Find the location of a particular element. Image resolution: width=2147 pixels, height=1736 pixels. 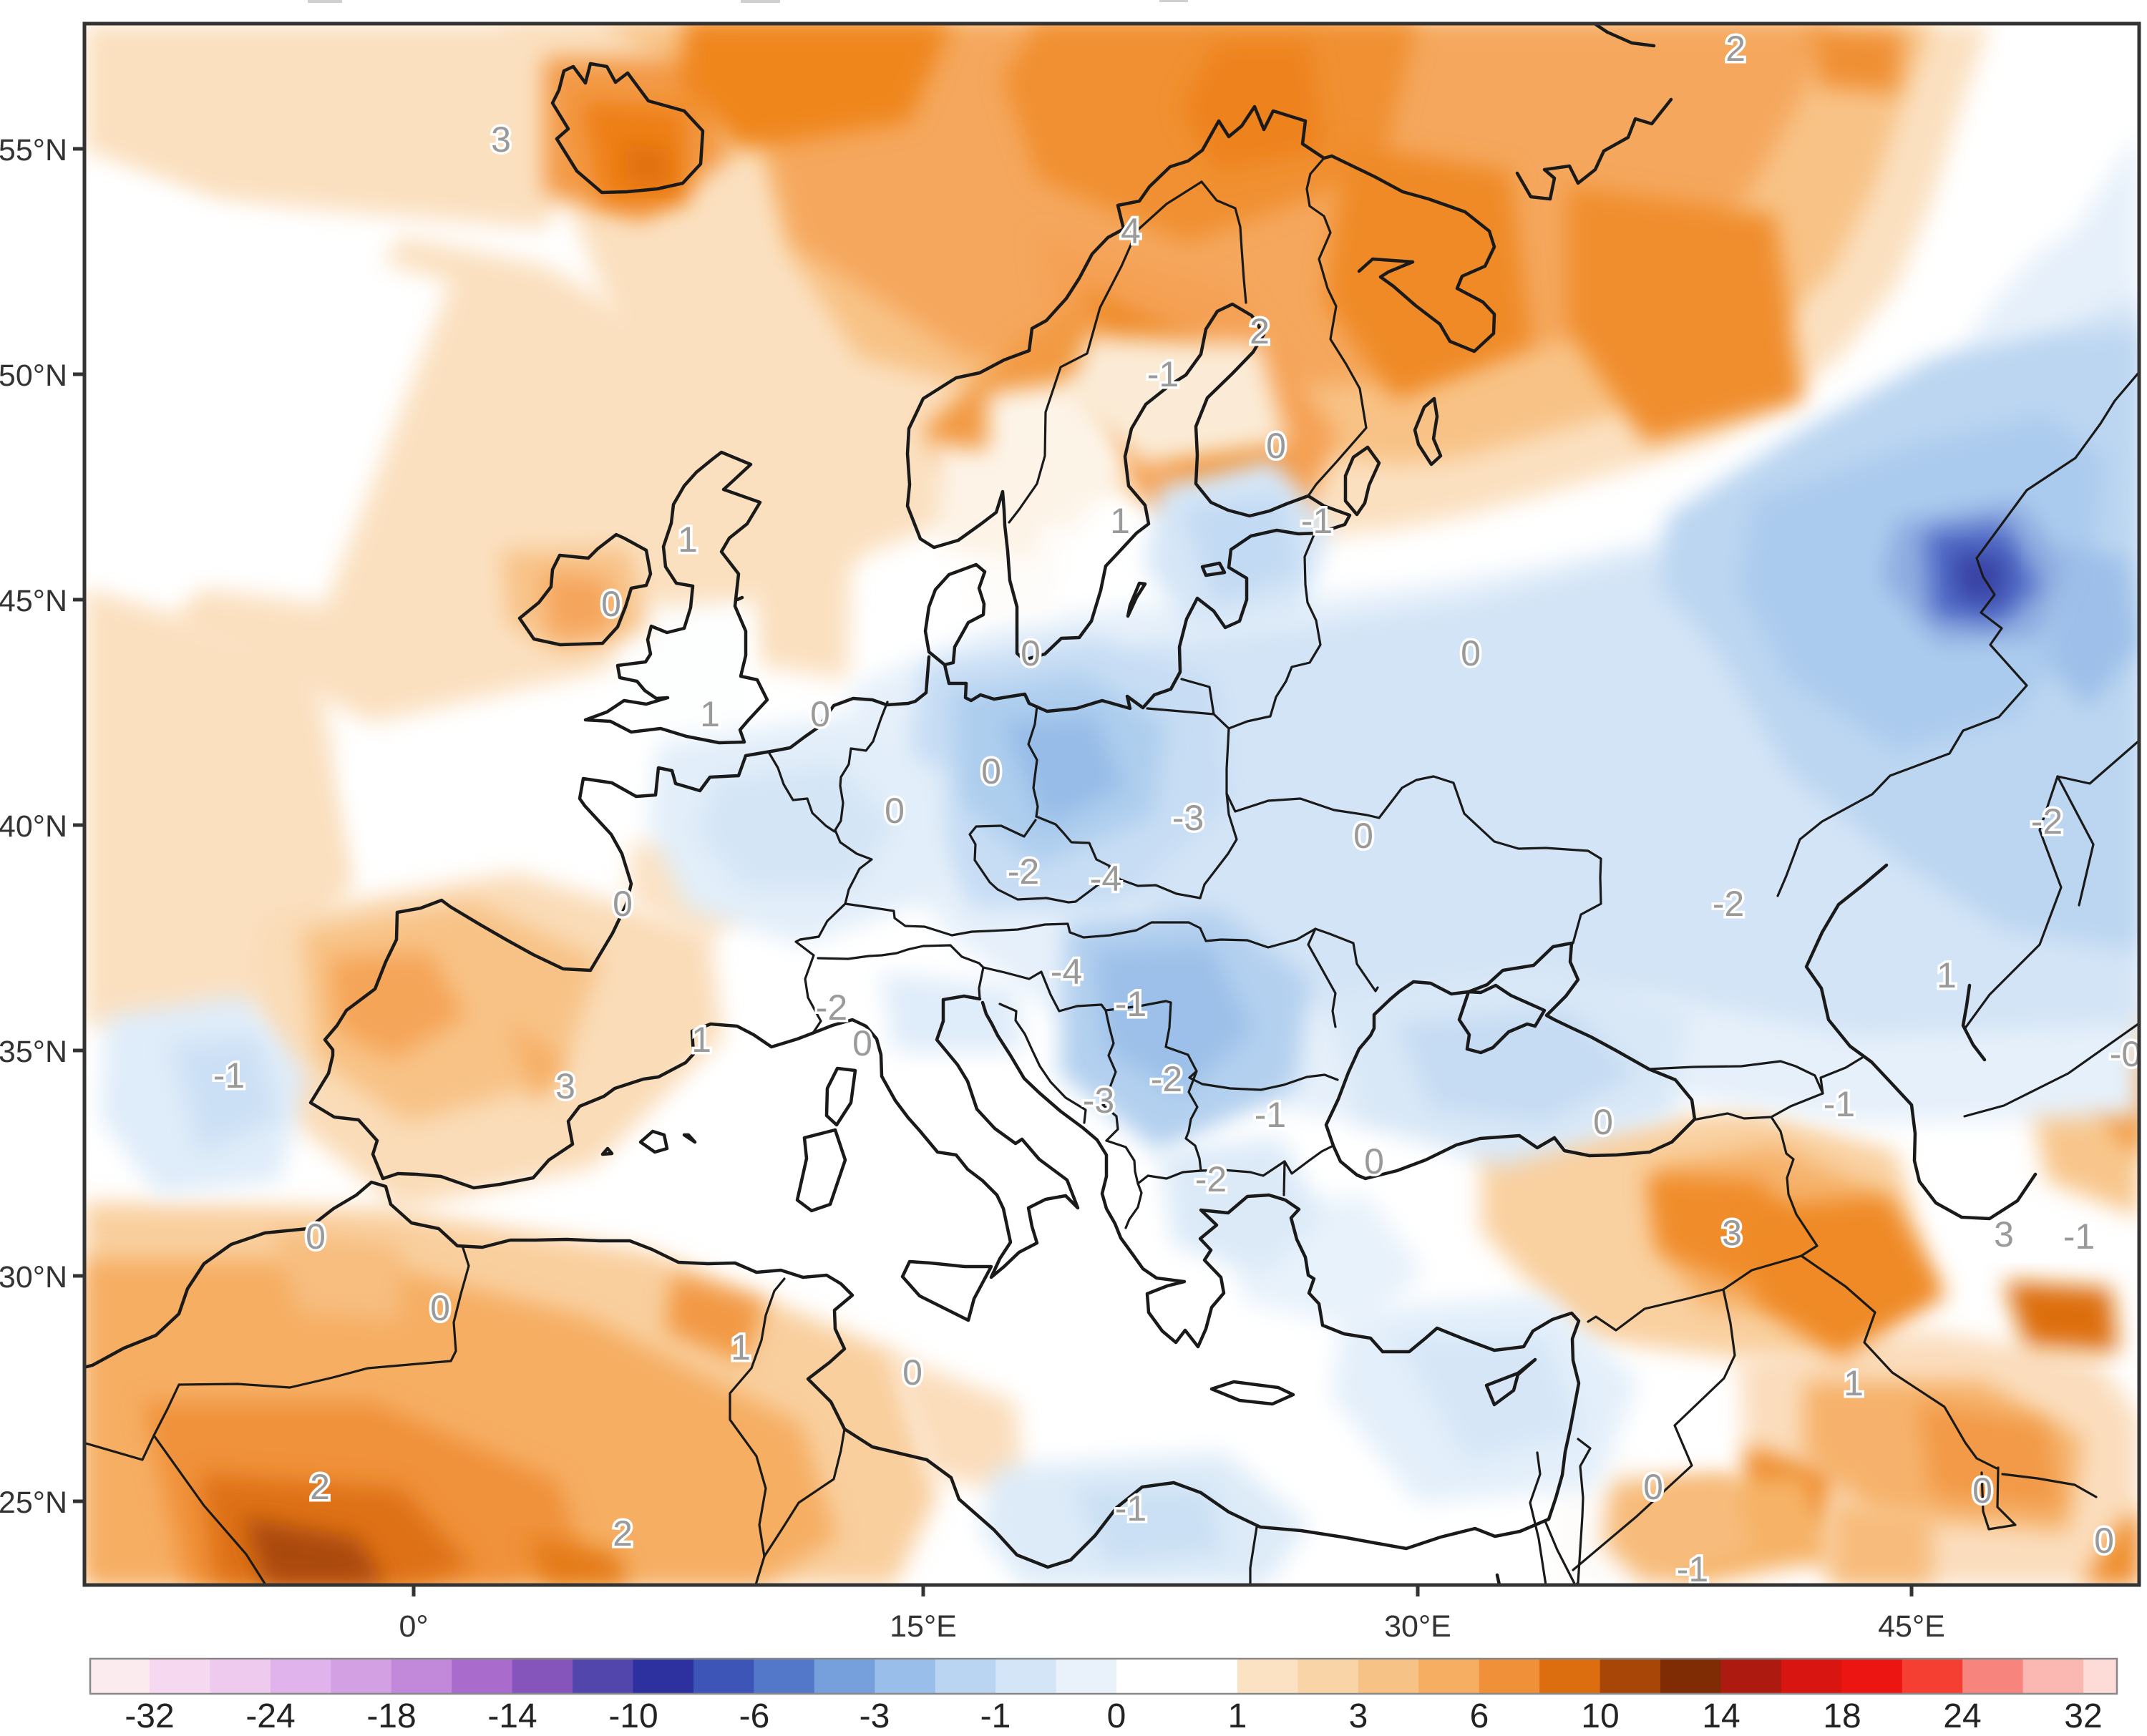

svg-text: 4 is located at coordinates (1131, 231).